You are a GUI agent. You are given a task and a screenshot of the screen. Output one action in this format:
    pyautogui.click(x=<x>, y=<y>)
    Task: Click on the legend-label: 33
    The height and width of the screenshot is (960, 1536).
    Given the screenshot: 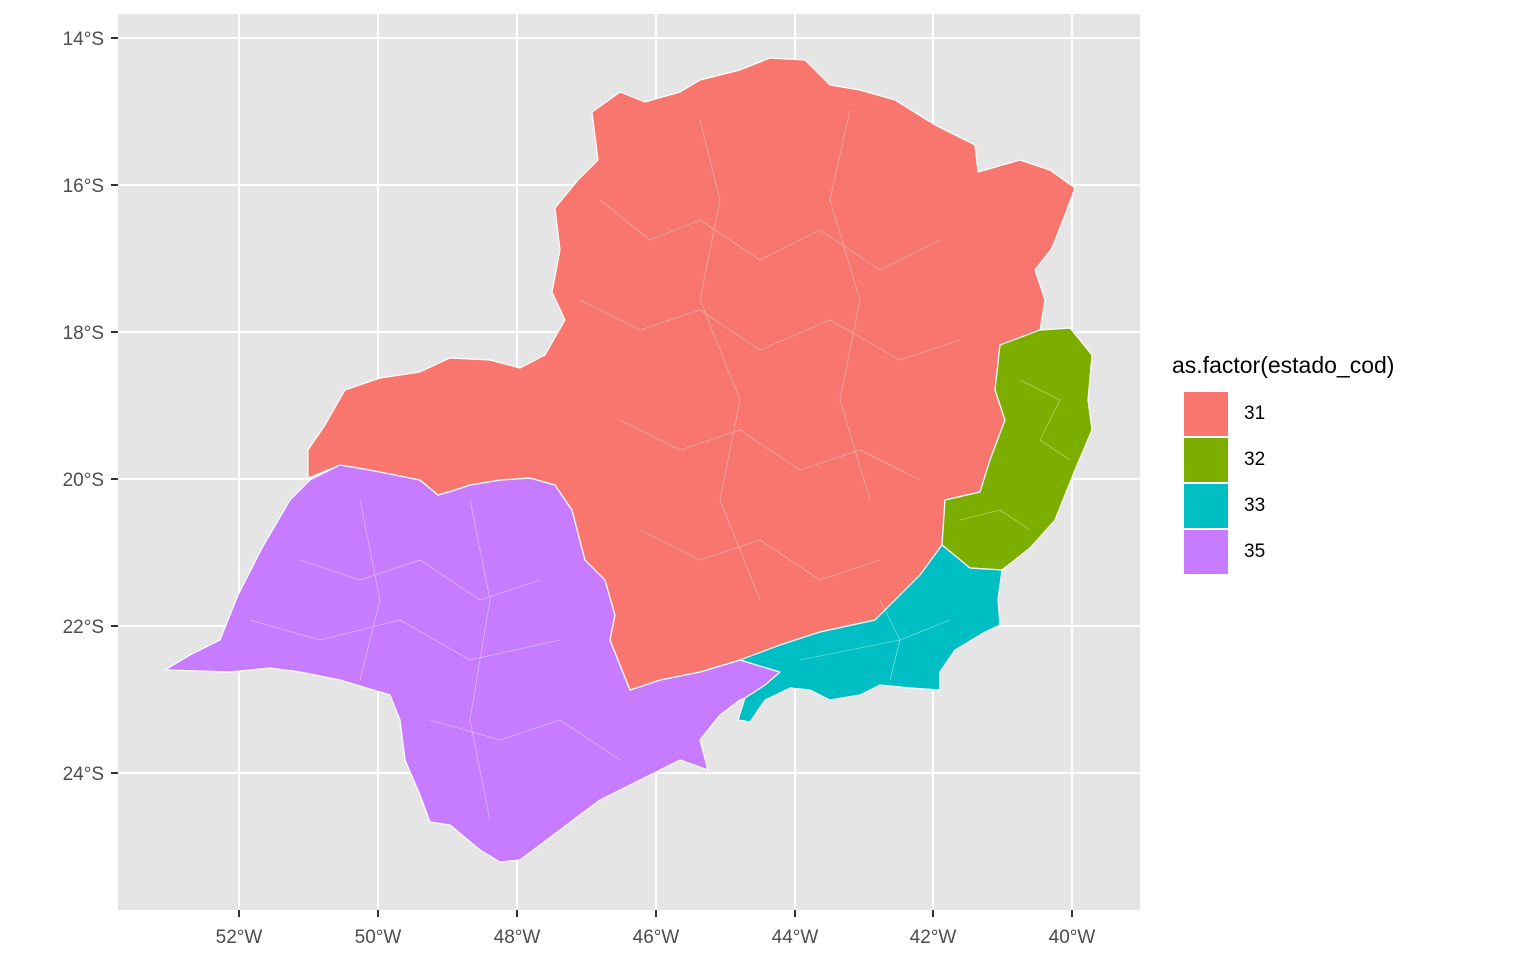 What is the action you would take?
    pyautogui.click(x=1255, y=505)
    